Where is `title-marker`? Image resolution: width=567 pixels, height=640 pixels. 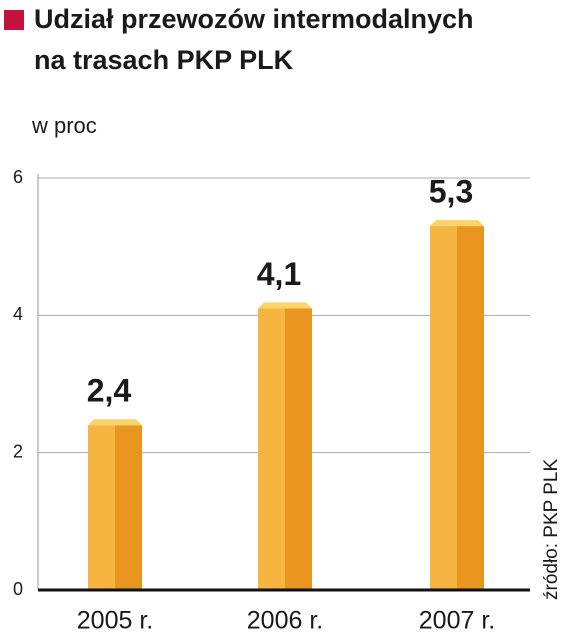 title-marker is located at coordinates (14, 20).